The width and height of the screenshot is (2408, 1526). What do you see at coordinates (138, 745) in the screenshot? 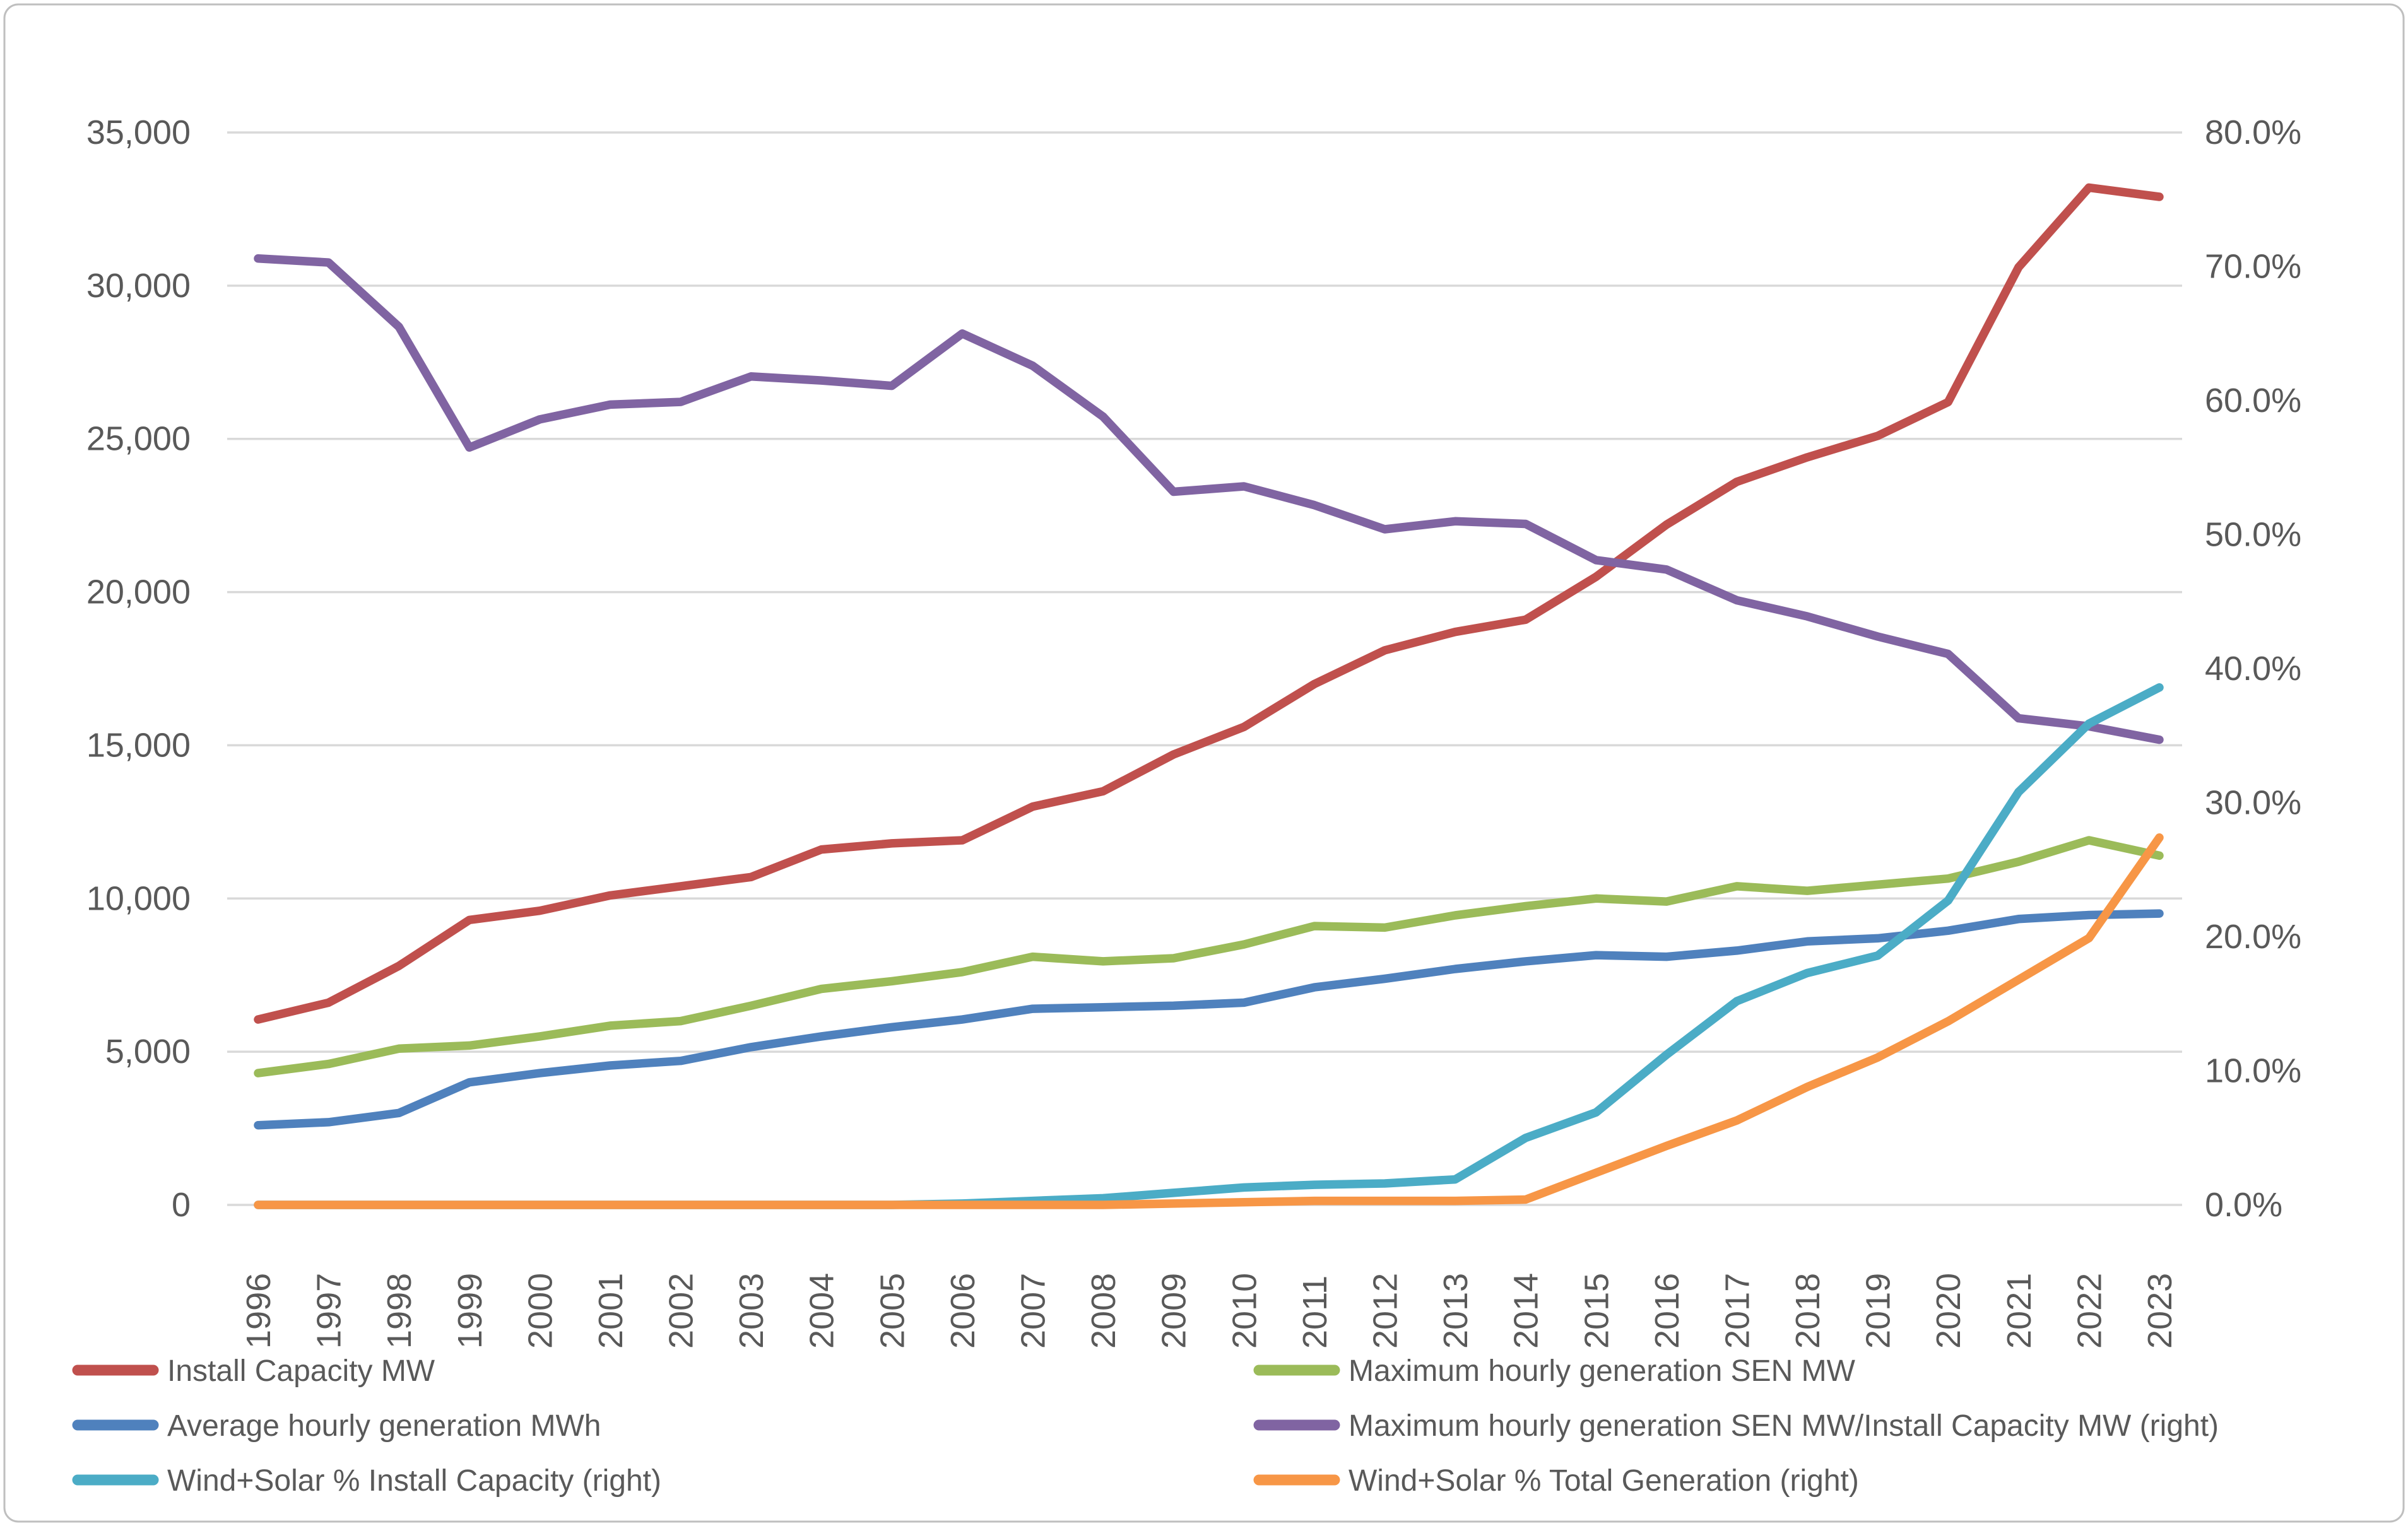
I see `left-axis-tick-label: 15,000` at bounding box center [138, 745].